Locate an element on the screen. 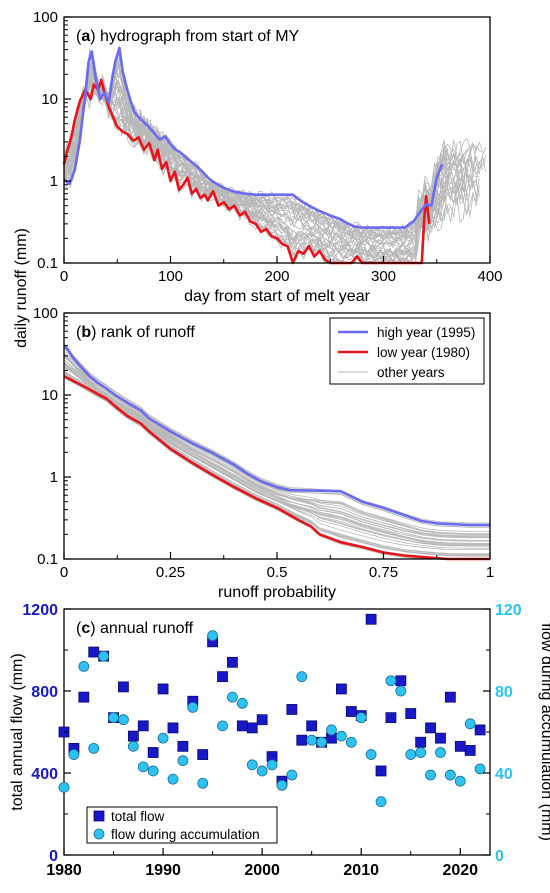 The width and height of the screenshot is (550, 893). y-tick-label: 0 is located at coordinates (53, 856).